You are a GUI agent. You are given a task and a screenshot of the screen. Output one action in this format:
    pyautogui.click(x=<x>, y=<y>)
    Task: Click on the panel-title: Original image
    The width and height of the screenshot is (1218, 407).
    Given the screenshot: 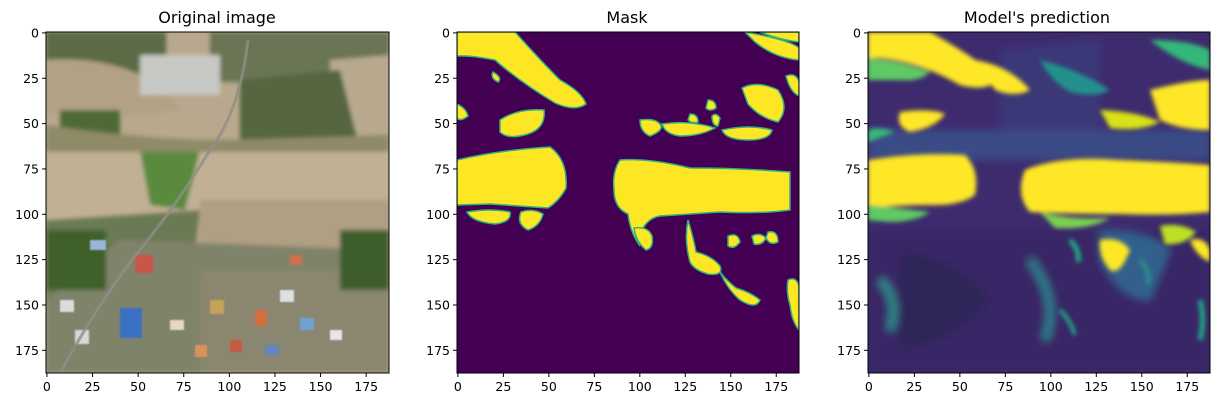 What is the action you would take?
    pyautogui.click(x=217, y=17)
    